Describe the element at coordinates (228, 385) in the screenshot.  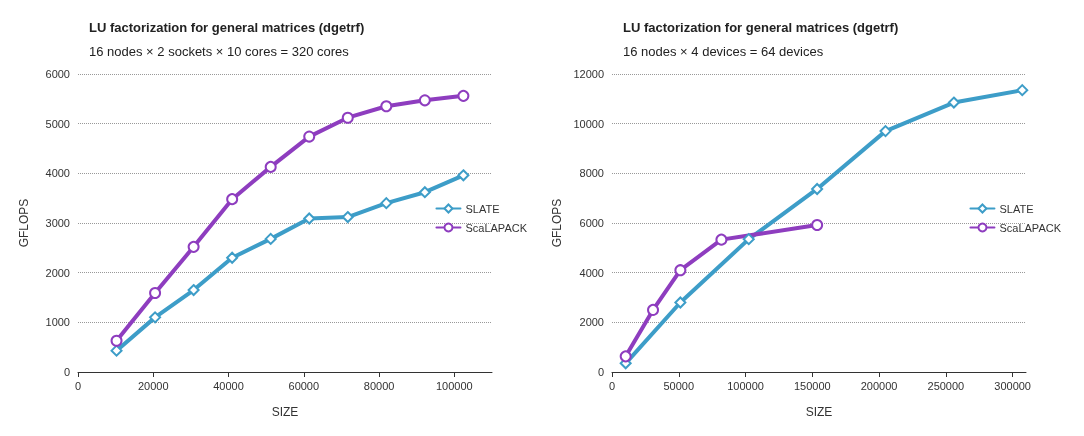
I see `x-tick-label: 40000` at that location.